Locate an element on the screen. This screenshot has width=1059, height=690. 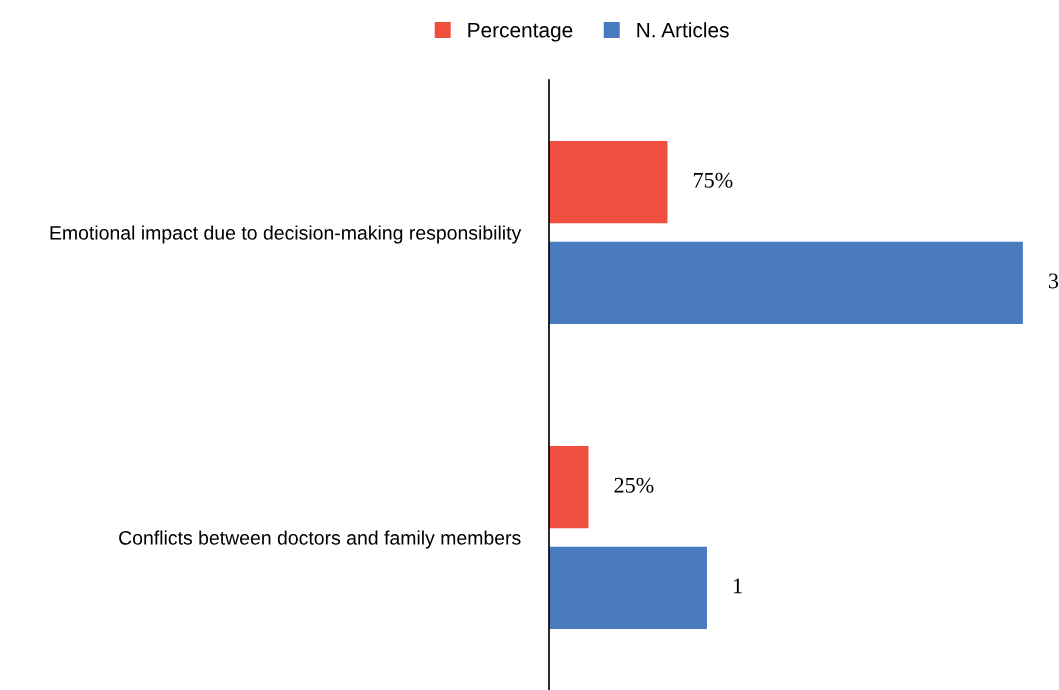
legend-label: Percentage is located at coordinates (520, 32).